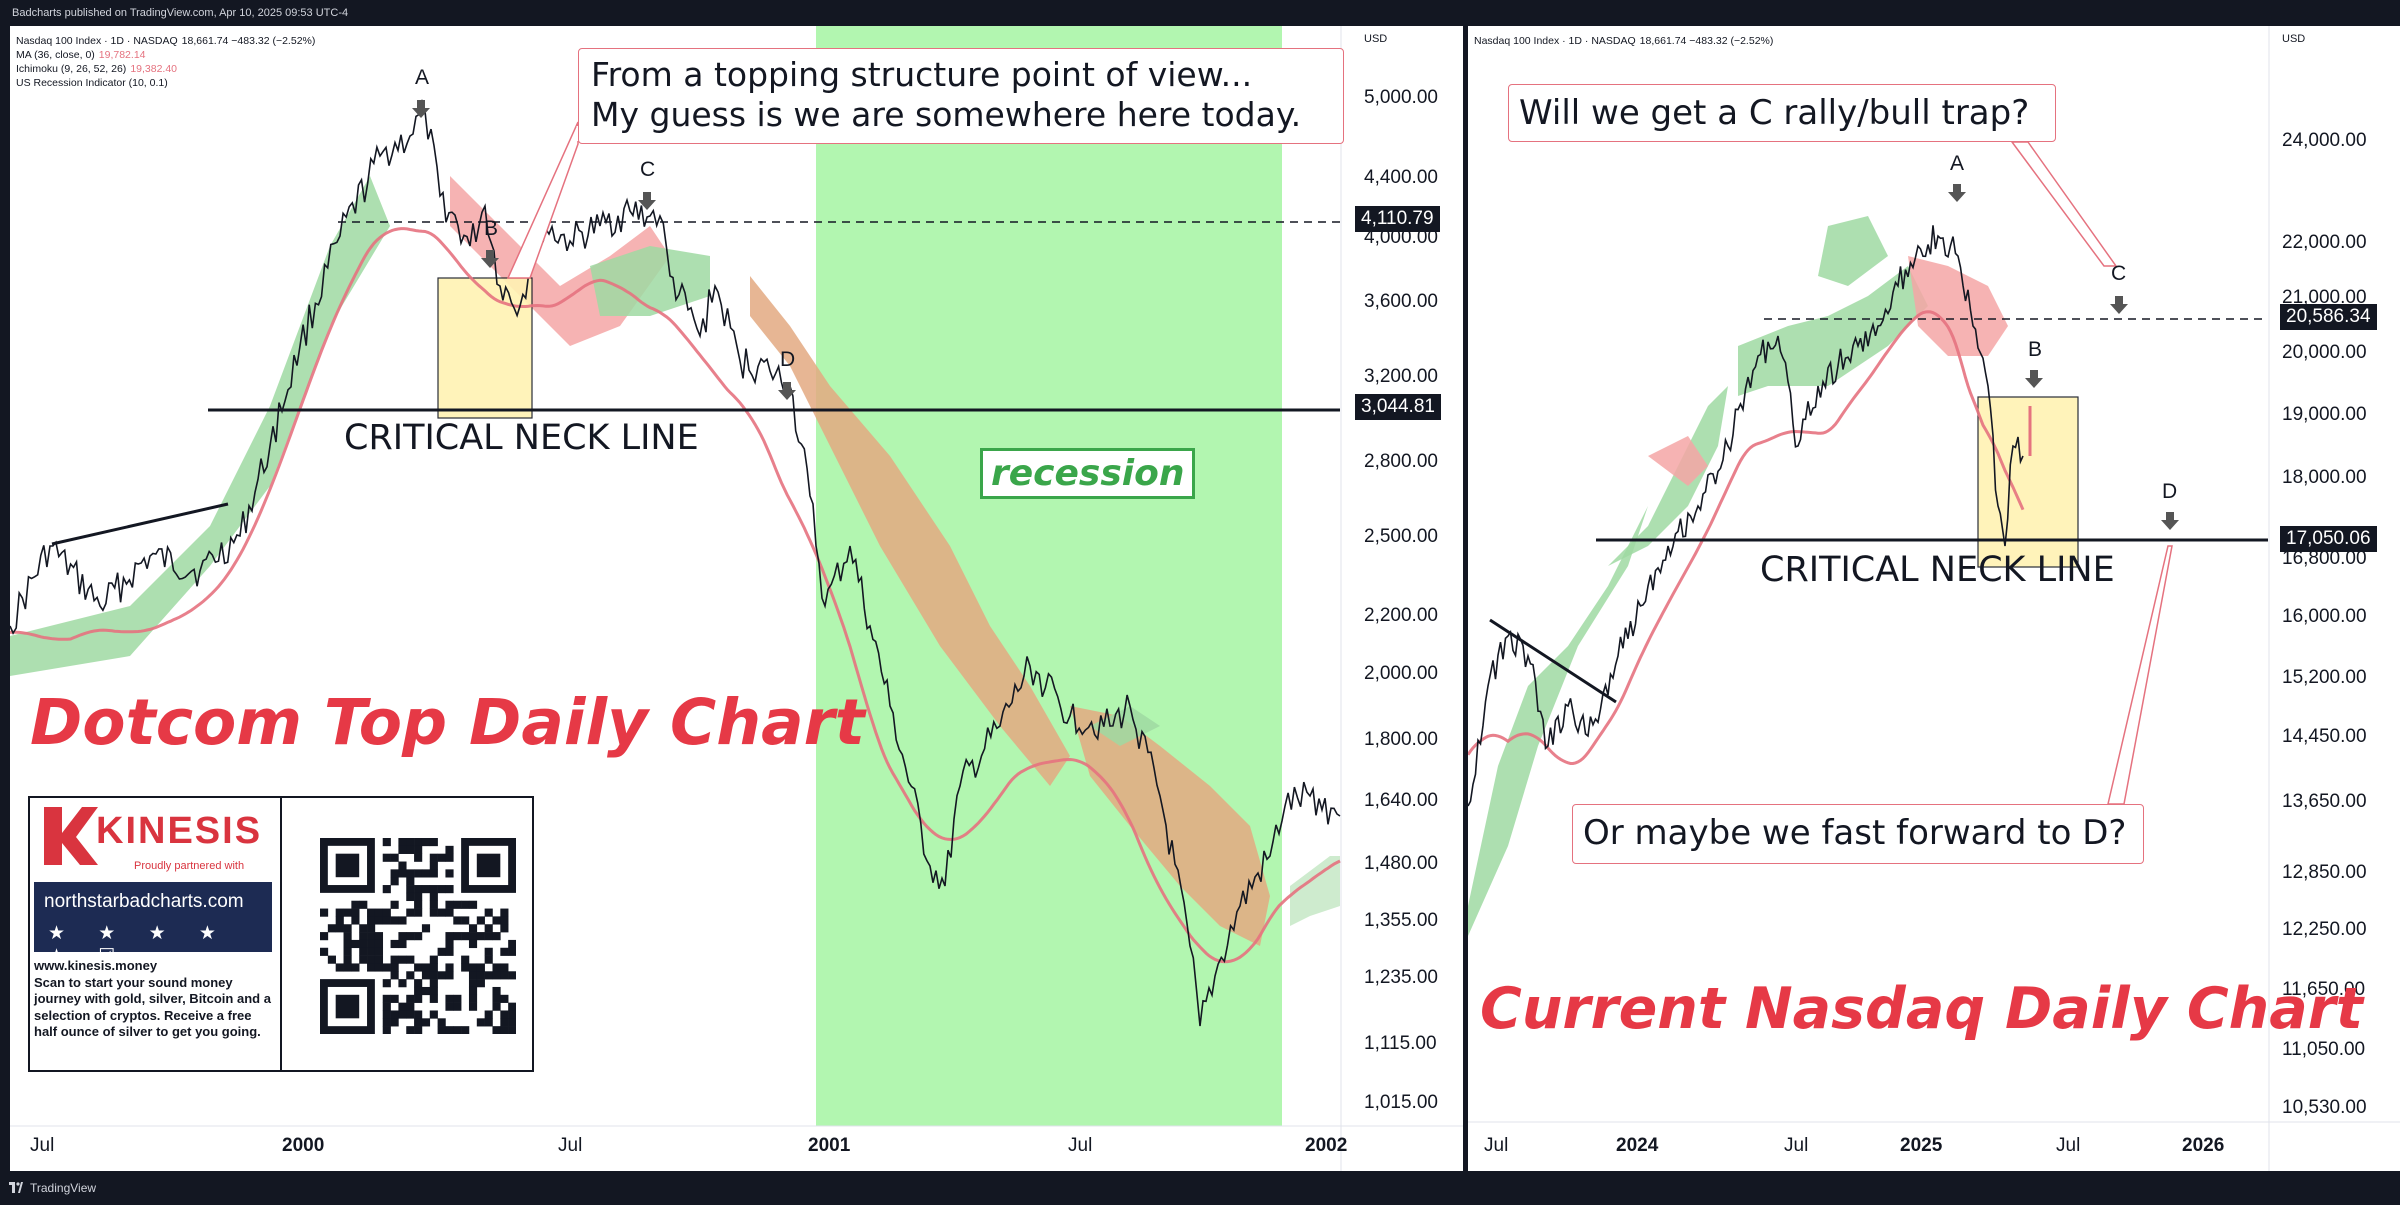 The image size is (2400, 1205). What do you see at coordinates (2323, 1049) in the screenshot?
I see `y-tick-label: 11,050.00` at bounding box center [2323, 1049].